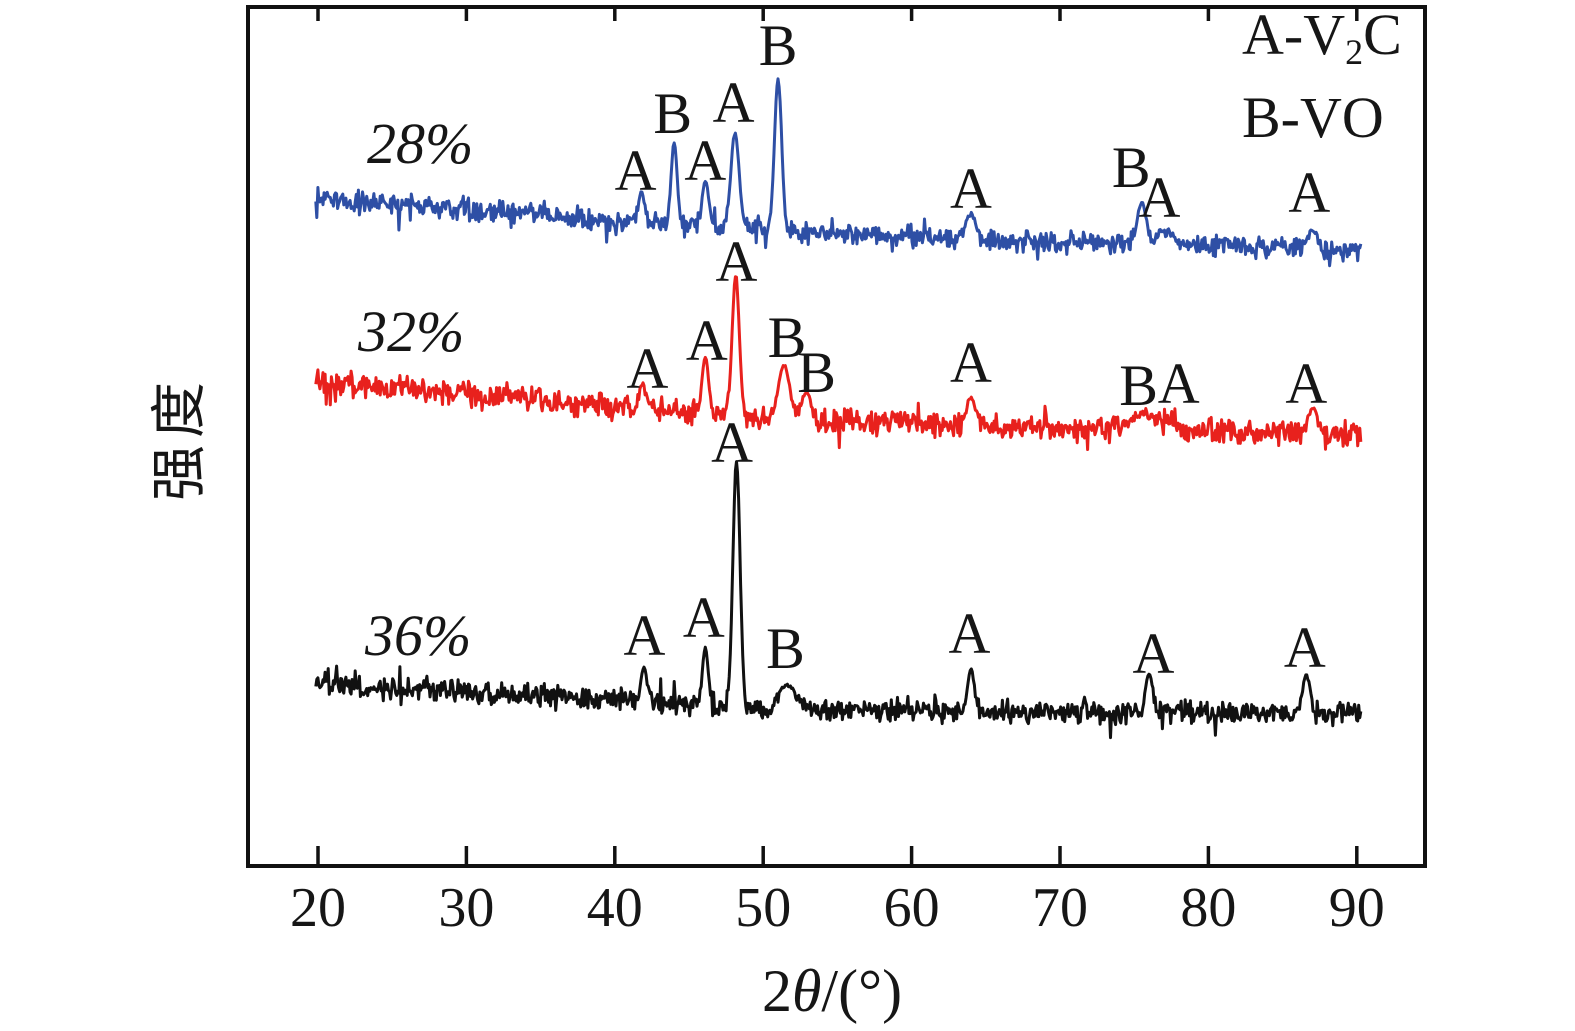  I want to click on peak-label-36%-A-5: A, so click(1153, 653).